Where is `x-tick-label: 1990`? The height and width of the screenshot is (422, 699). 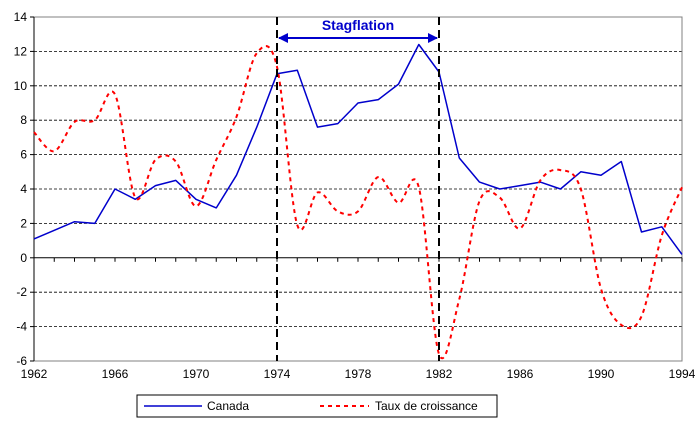
x-tick-label: 1990 is located at coordinates (601, 374).